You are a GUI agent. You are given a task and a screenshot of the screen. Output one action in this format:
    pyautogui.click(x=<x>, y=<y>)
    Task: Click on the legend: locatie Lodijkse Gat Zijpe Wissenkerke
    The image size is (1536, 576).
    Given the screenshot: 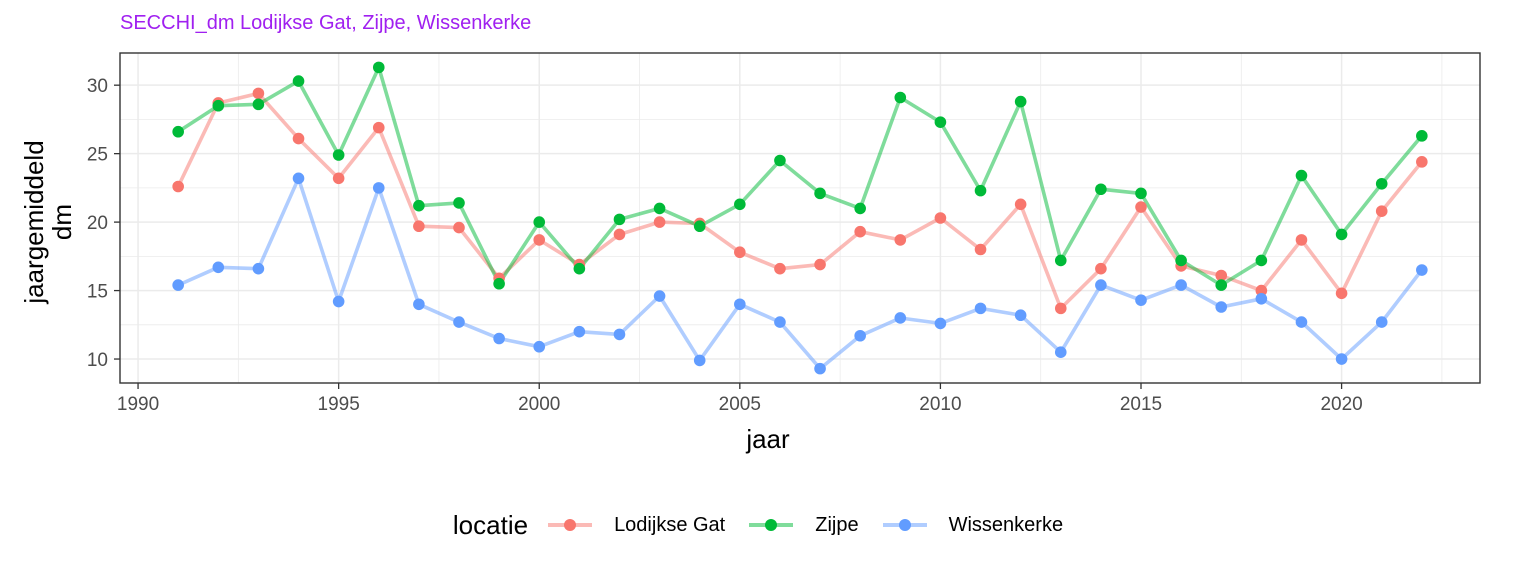 What is the action you would take?
    pyautogui.click(x=768, y=525)
    